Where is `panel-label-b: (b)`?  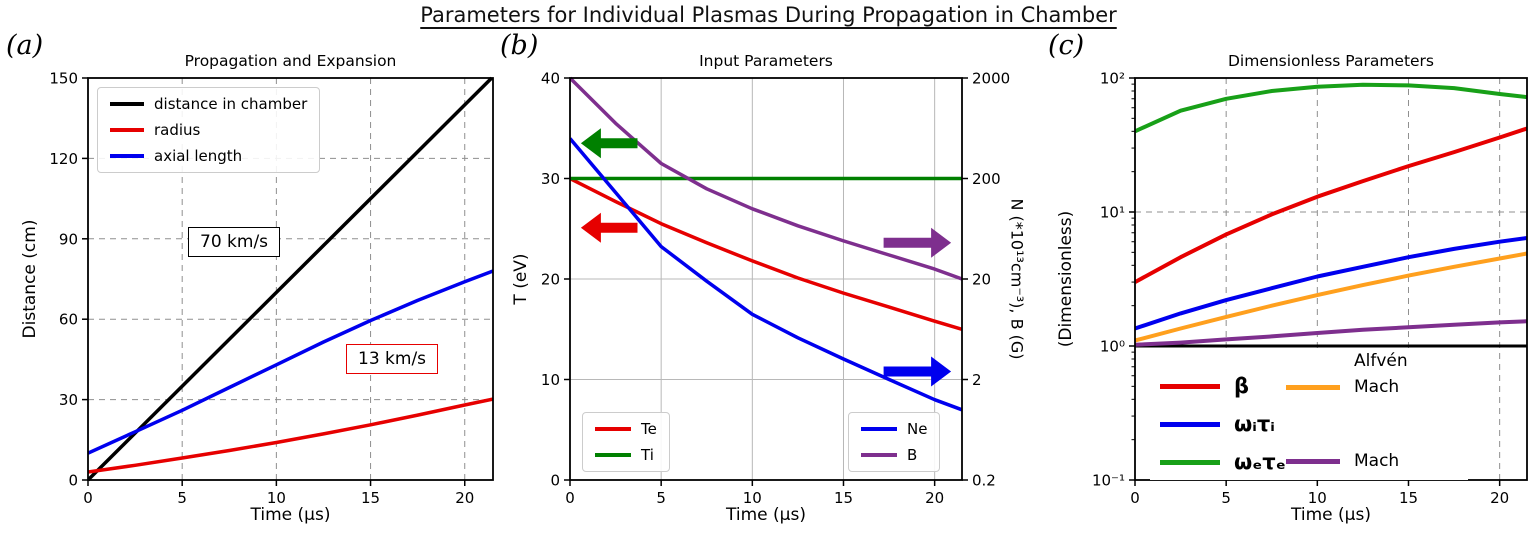 panel-label-b: (b) is located at coordinates (519, 45).